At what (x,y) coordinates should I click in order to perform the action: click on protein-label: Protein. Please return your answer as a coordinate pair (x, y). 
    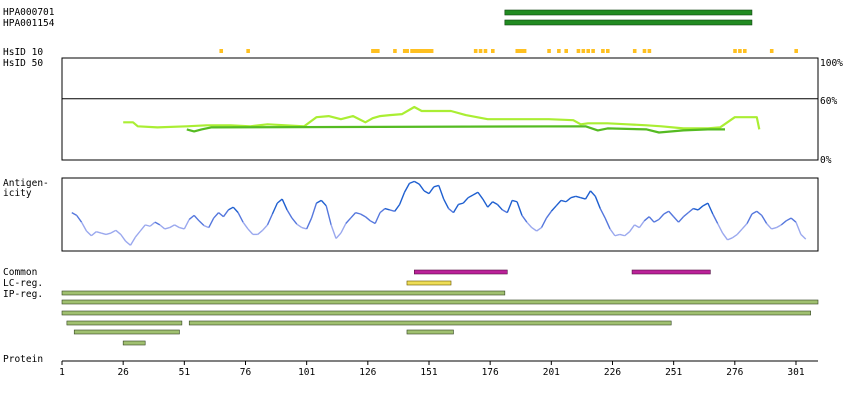
    Looking at the image, I should click on (23, 359).